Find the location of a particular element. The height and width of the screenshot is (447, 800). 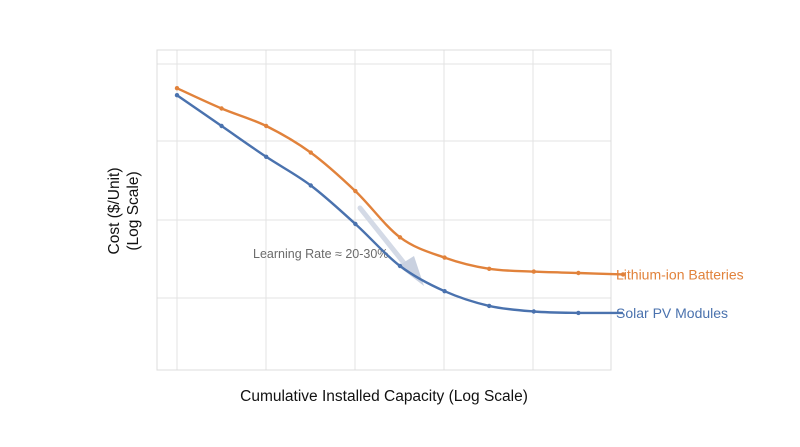

y-axis-title-line-2: (Log Scale) is located at coordinates (133, 210).